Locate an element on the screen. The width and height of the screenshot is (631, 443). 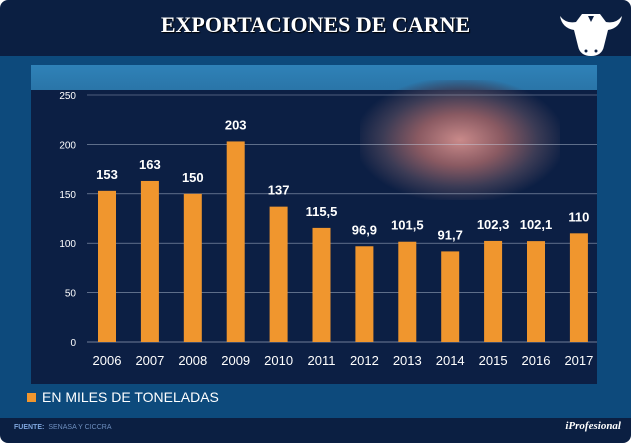
supermarket-photo is located at coordinates (460, 140).